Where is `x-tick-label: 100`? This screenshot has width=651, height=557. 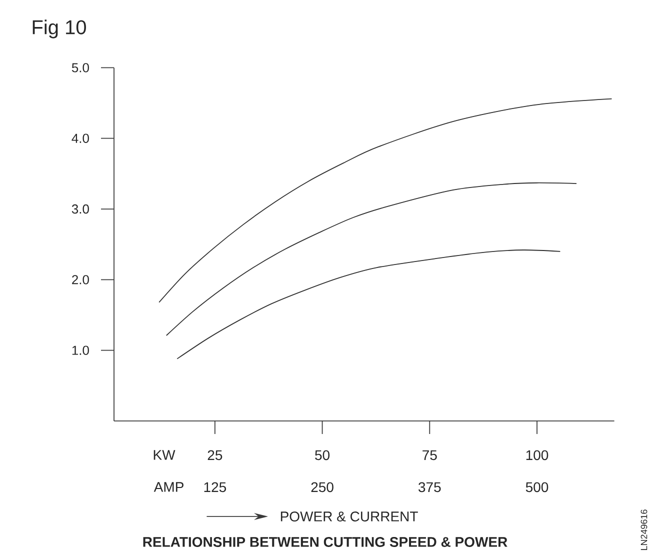 x-tick-label: 100 is located at coordinates (537, 455).